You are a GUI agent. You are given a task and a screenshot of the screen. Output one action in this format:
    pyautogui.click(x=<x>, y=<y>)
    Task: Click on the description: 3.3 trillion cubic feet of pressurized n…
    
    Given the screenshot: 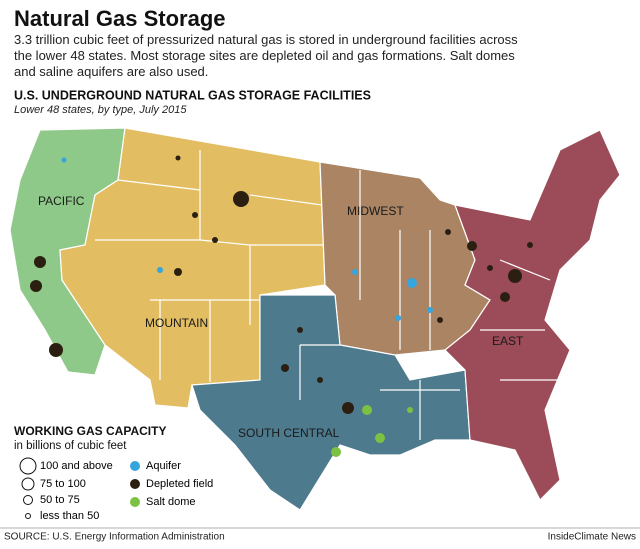 What is the action you would take?
    pyautogui.click(x=266, y=55)
    